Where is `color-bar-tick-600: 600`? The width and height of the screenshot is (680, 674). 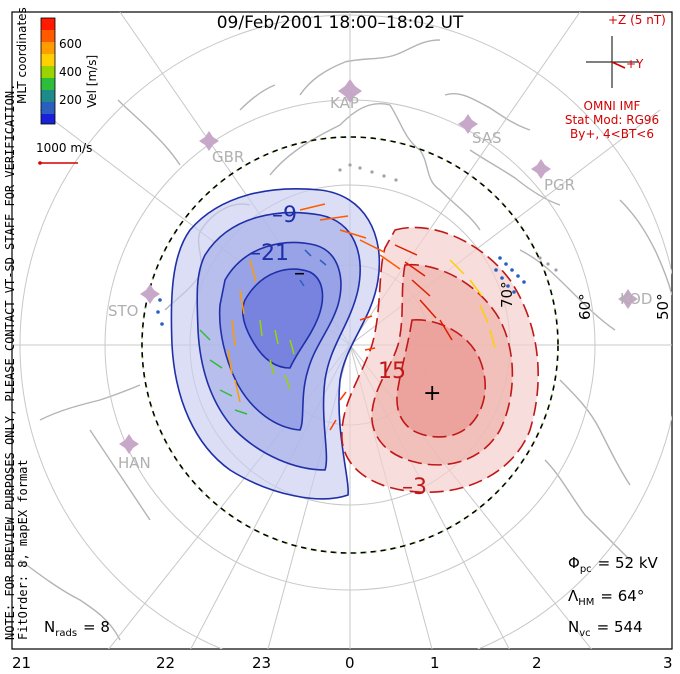
color-bar-tick-600: 600 is located at coordinates (70, 44).